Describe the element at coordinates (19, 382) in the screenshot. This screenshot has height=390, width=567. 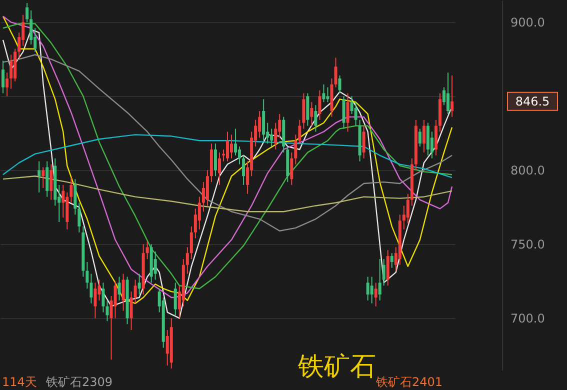
I see `text: 114天` at that location.